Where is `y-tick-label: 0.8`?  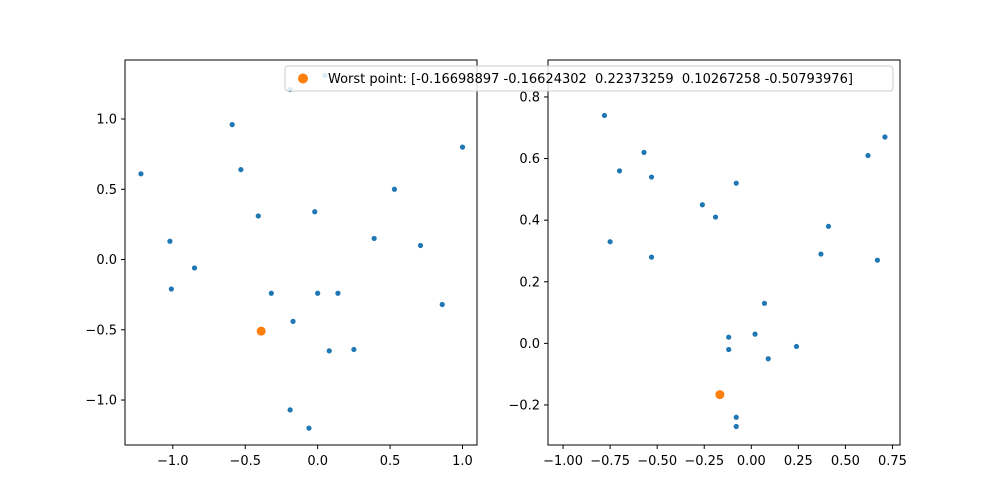 y-tick-label: 0.8 is located at coordinates (529, 97).